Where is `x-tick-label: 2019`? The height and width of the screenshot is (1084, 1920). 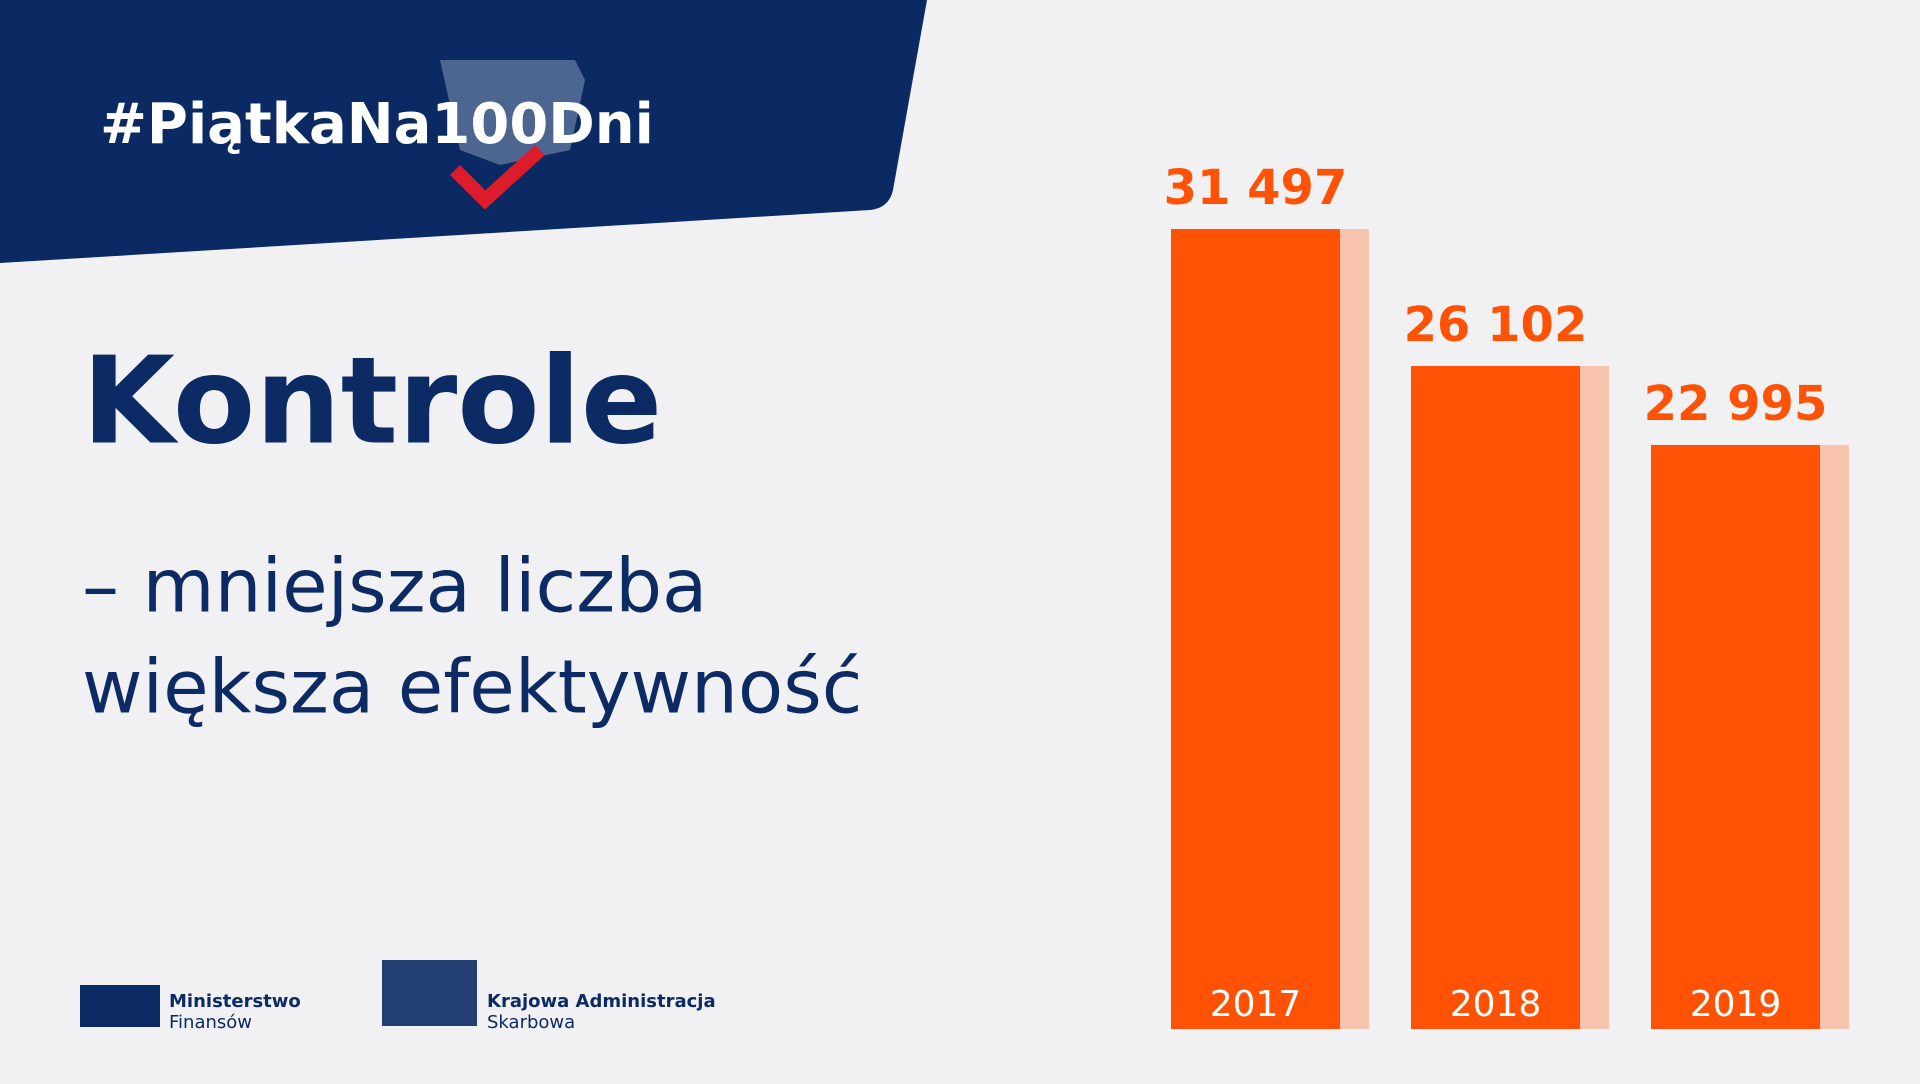 x-tick-label: 2019 is located at coordinates (1736, 1004).